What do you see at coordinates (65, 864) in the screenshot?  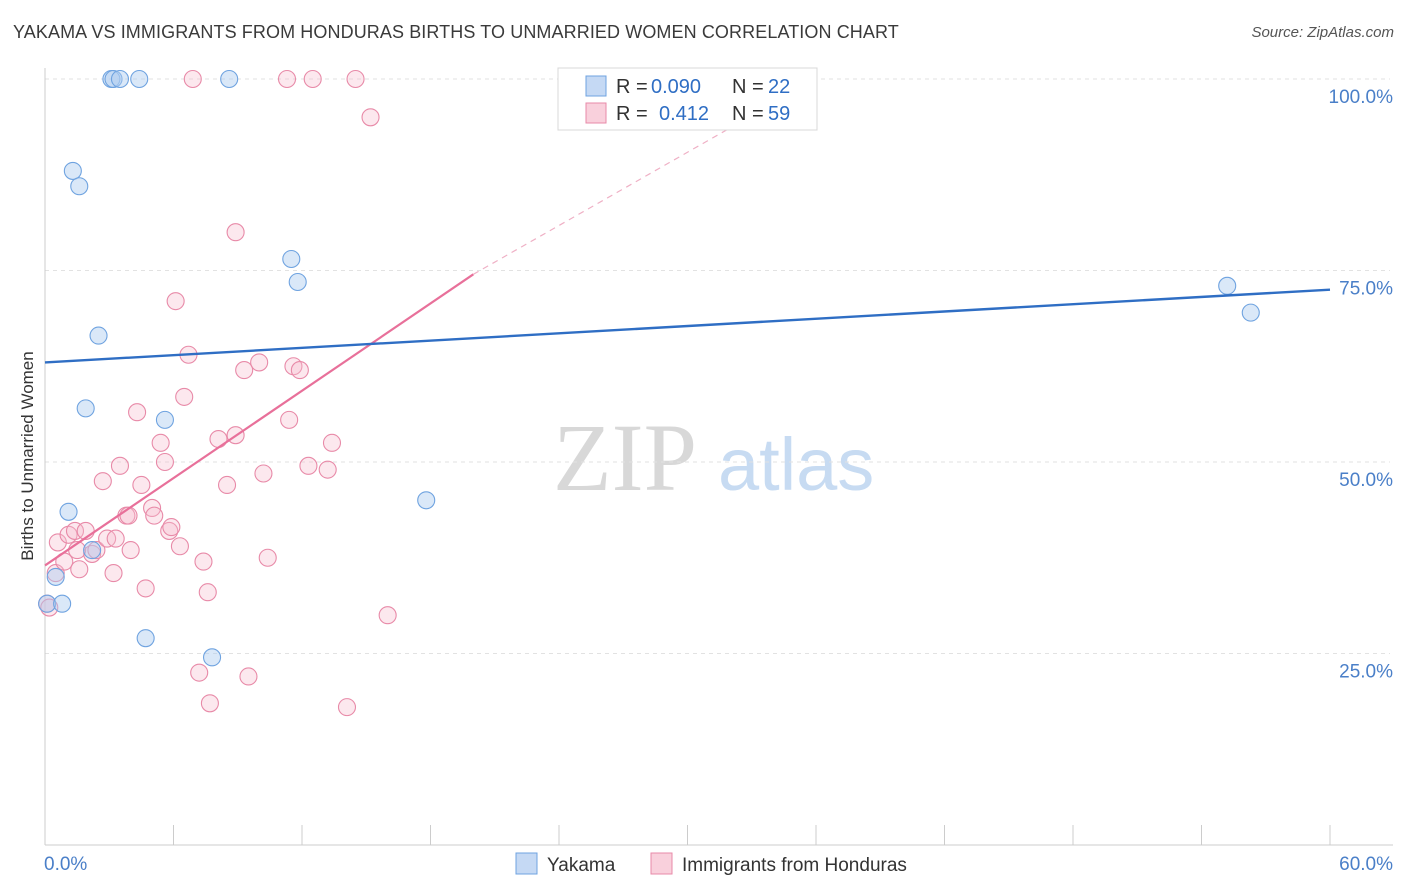 I see `x-tick-label-min: 0.0%` at bounding box center [65, 864].